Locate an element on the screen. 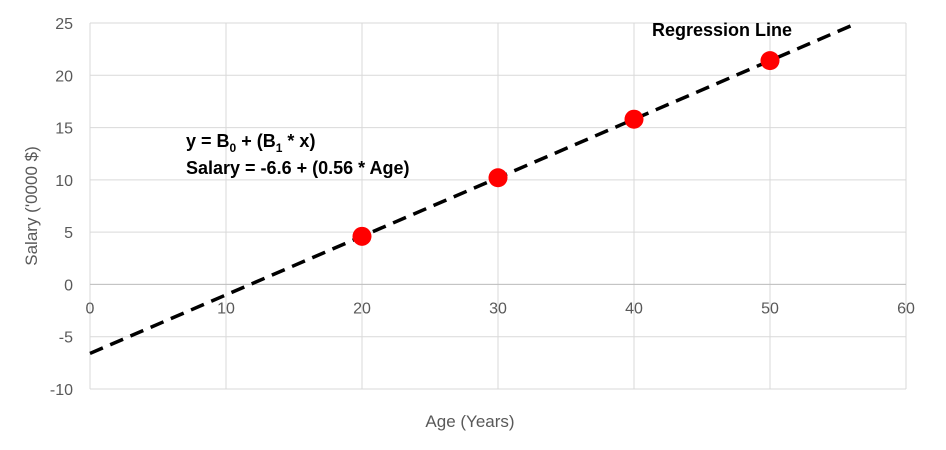 This screenshot has height=450, width=946. x-tick-label: 40 is located at coordinates (634, 308).